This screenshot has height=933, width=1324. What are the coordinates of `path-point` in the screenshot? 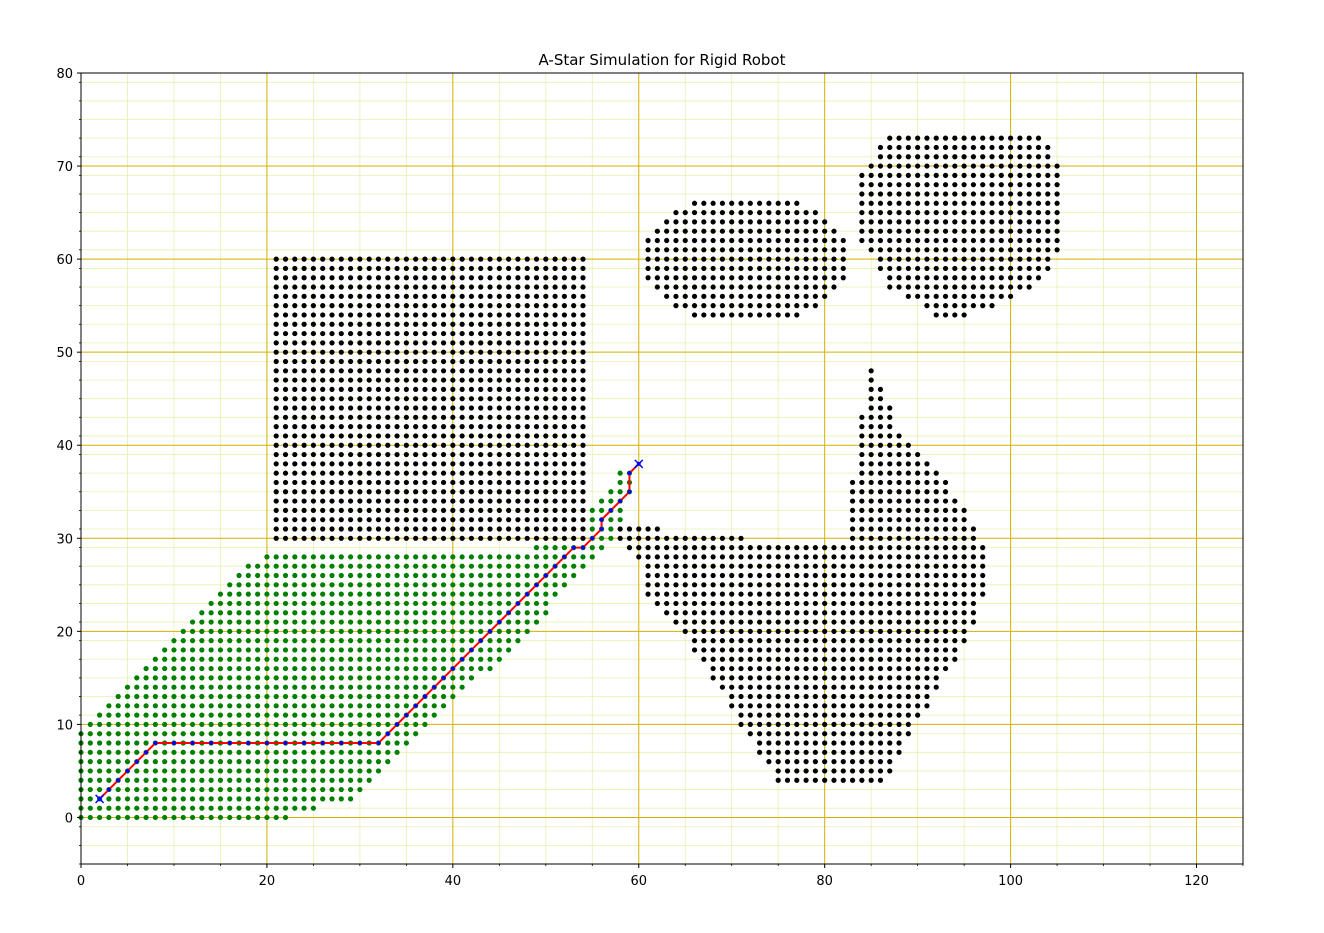 It's located at (118, 780).